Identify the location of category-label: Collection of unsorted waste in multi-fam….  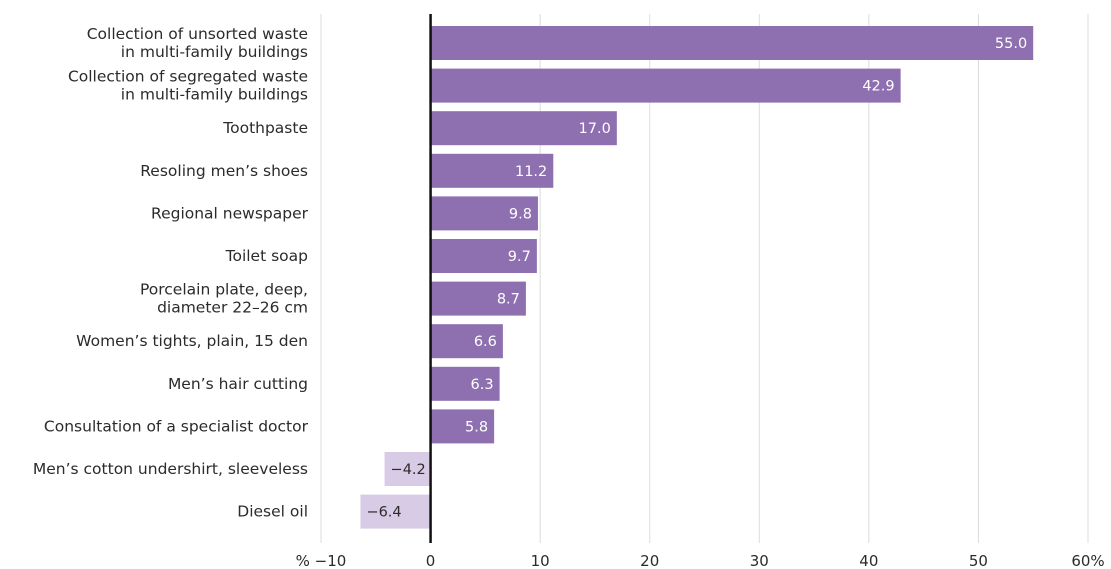
(197, 43).